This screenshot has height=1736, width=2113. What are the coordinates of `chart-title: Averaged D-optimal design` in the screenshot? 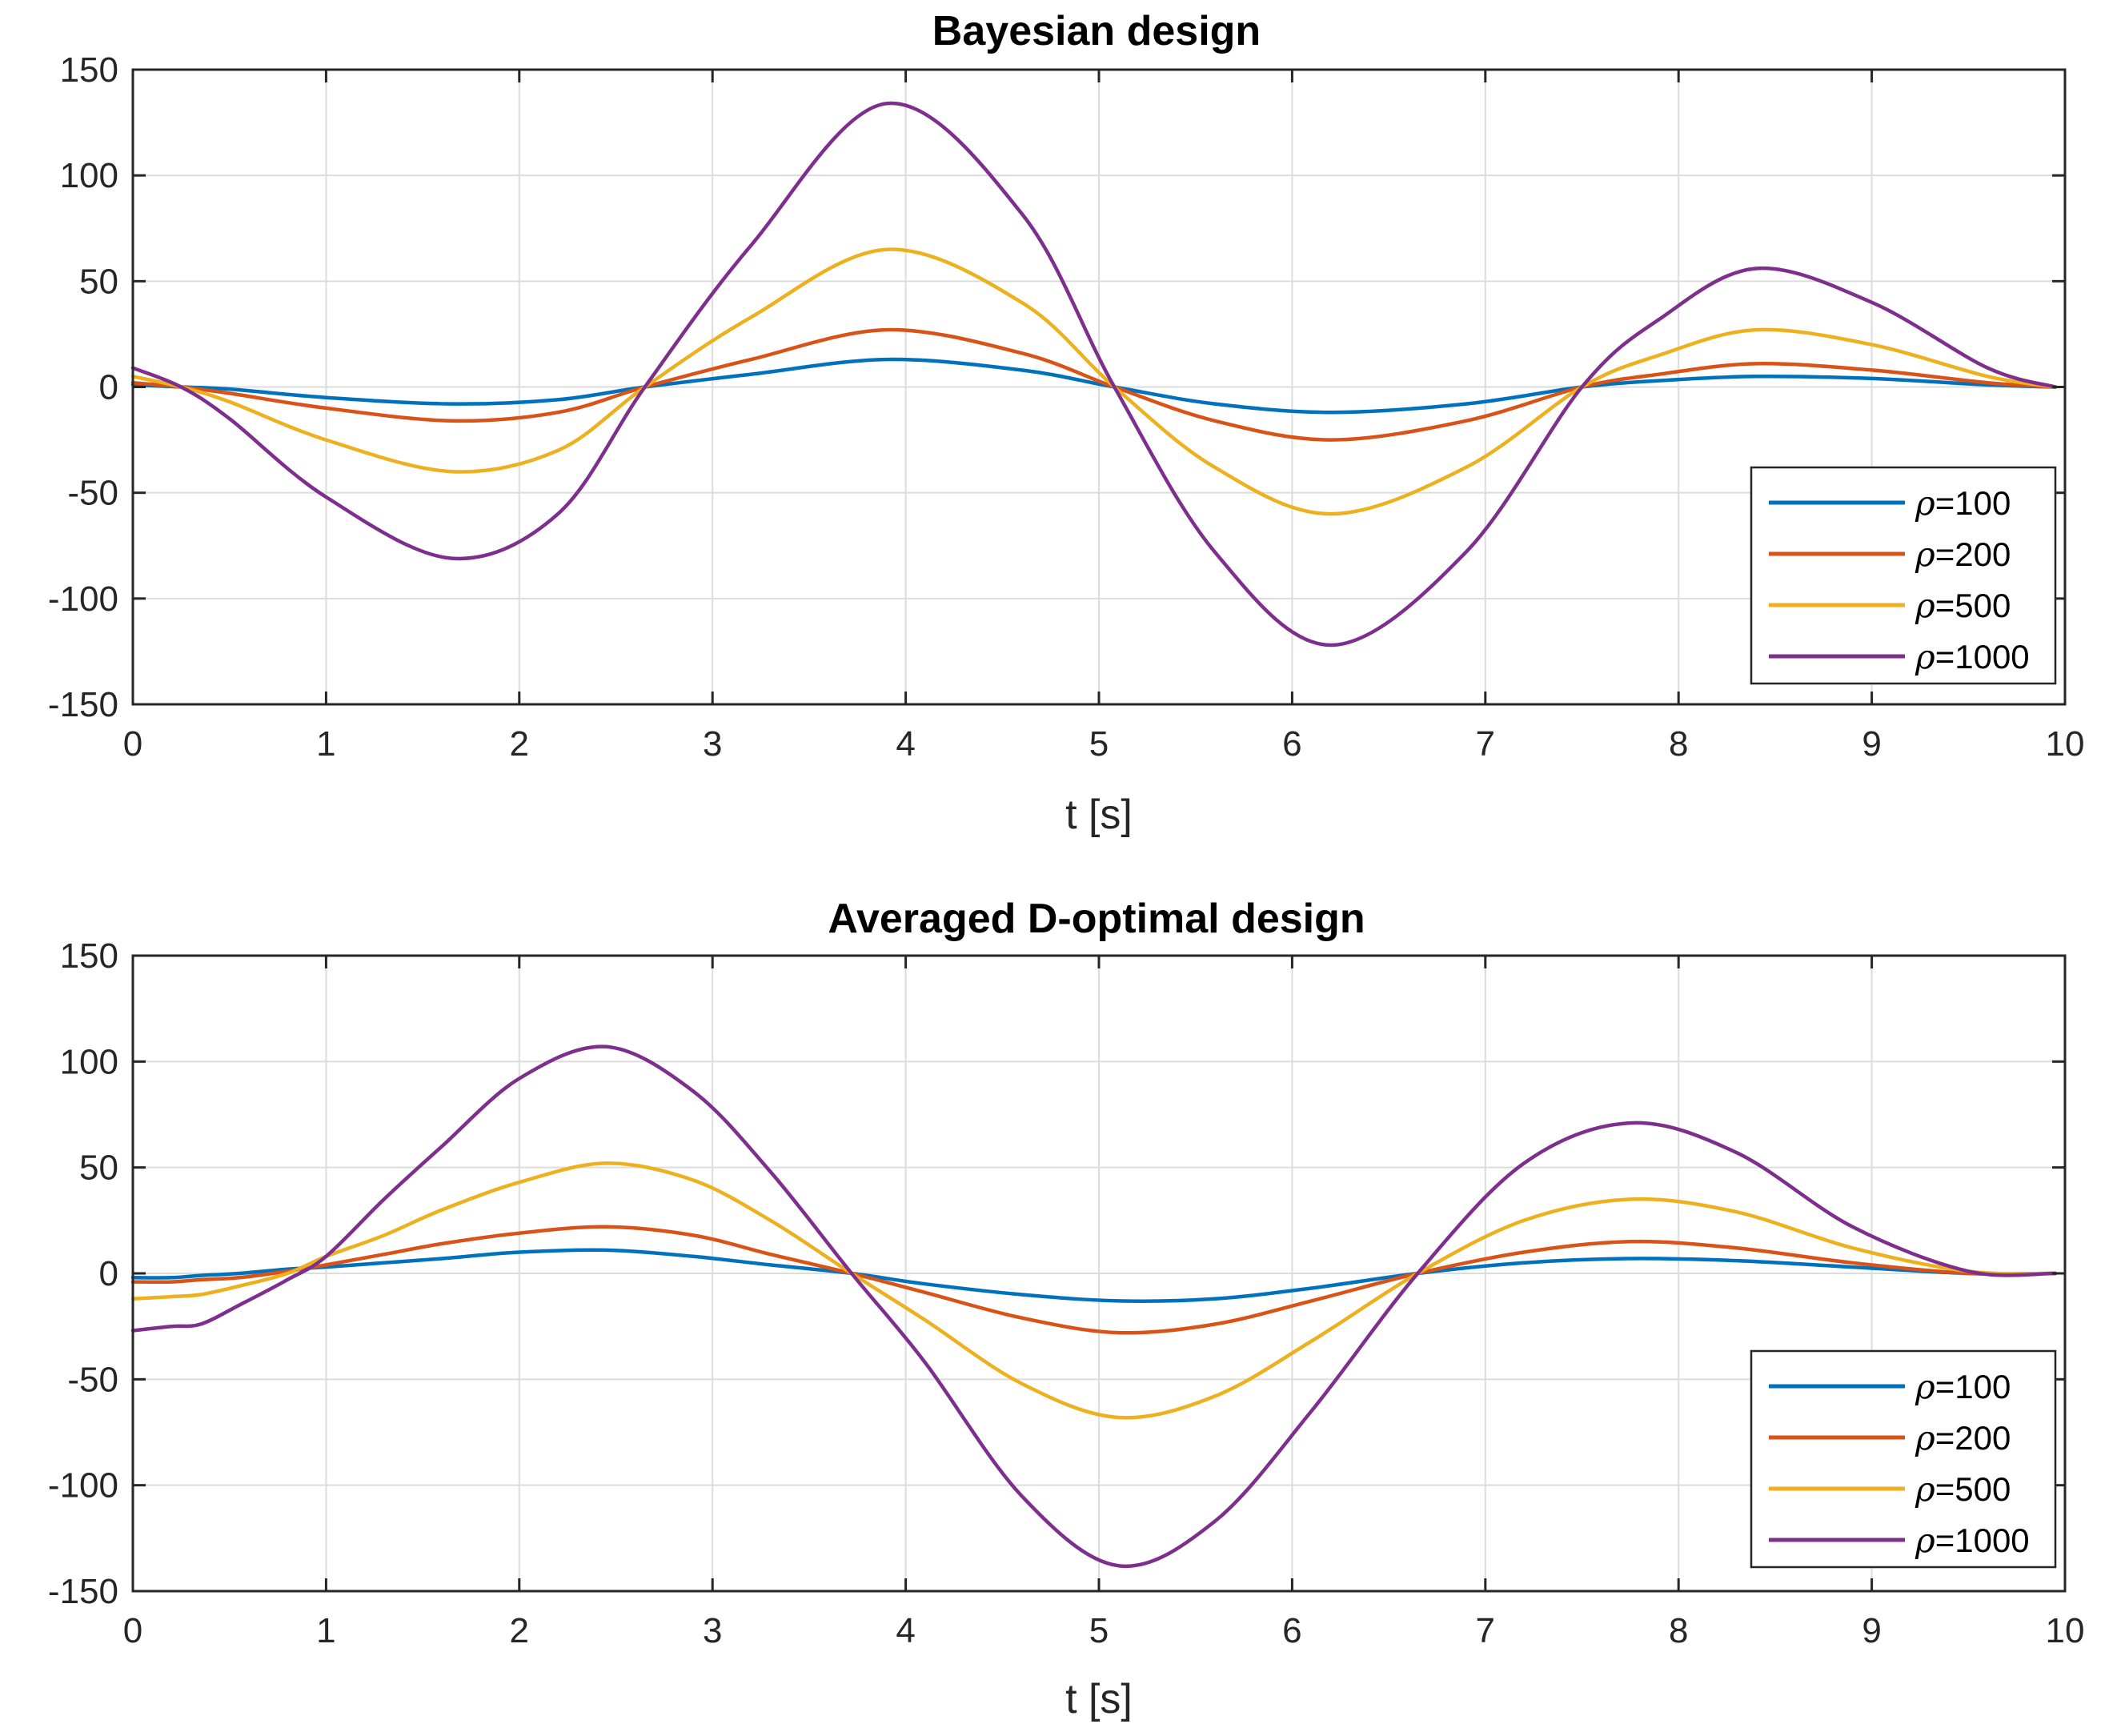 It's located at (1097, 919).